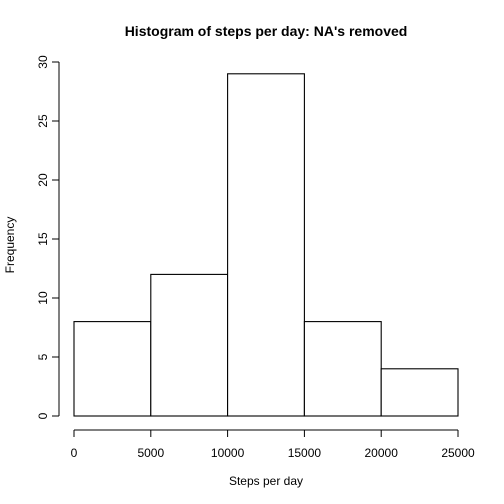  I want to click on x-axis: 0 5000 10000 15000 20000 25000, so click(273, 444).